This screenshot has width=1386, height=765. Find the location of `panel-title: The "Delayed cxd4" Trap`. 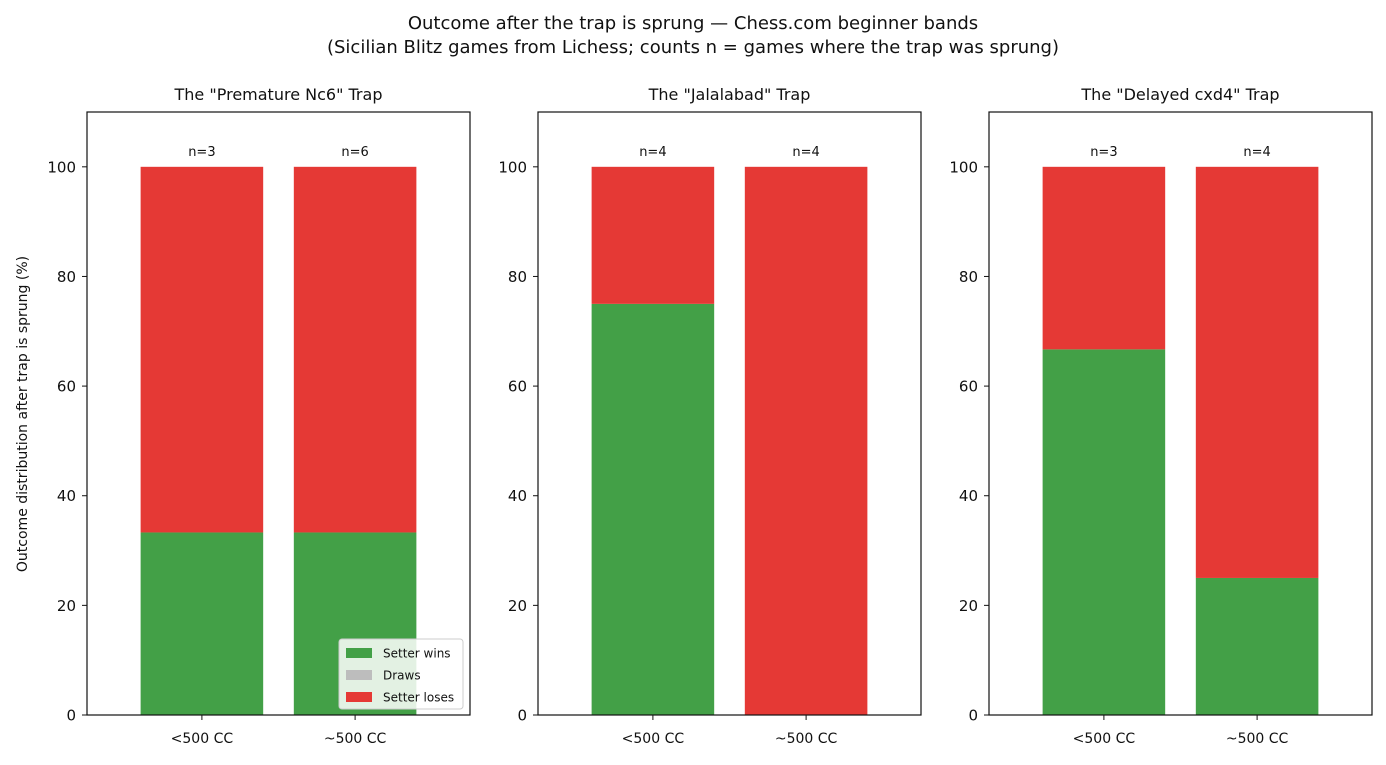

panel-title: The "Delayed cxd4" Trap is located at coordinates (1179, 94).